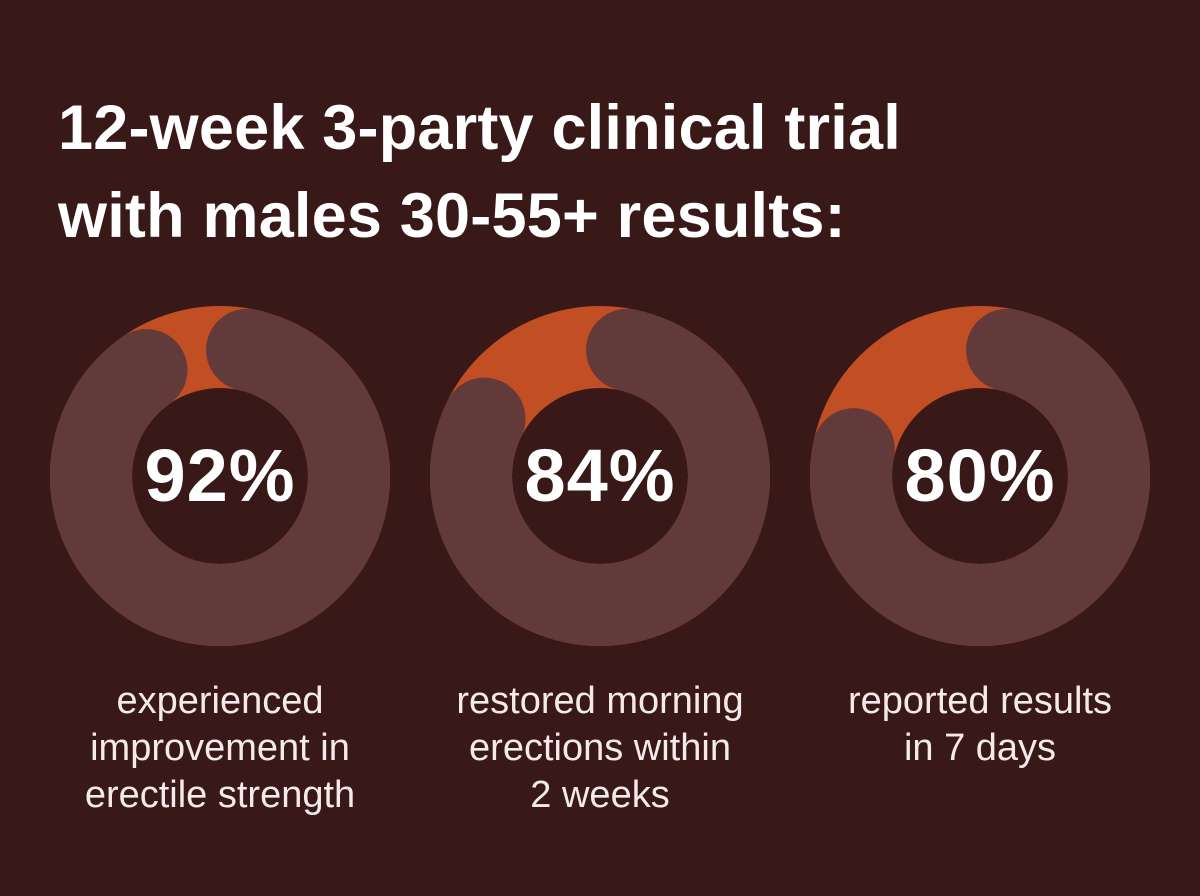  I want to click on percent-label-3: 80%, so click(980, 475).